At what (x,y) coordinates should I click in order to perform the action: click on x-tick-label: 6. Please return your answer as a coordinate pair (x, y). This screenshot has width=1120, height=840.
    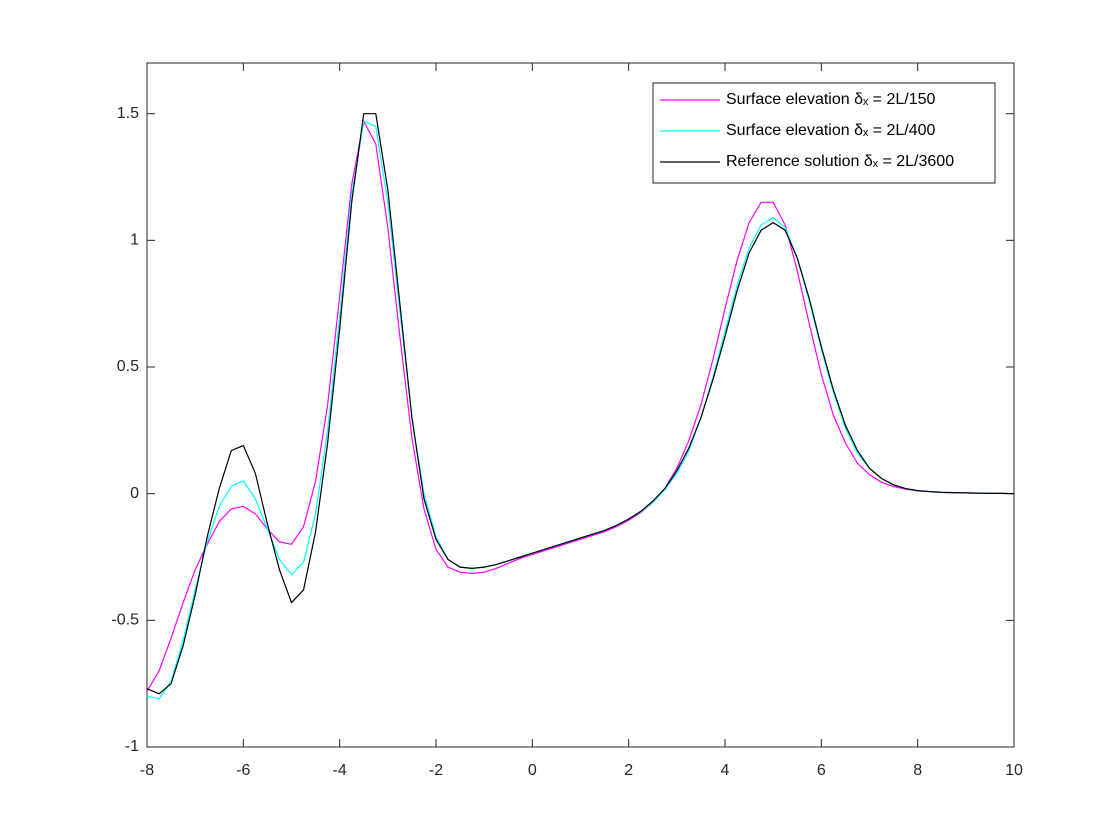
    Looking at the image, I should click on (821, 770).